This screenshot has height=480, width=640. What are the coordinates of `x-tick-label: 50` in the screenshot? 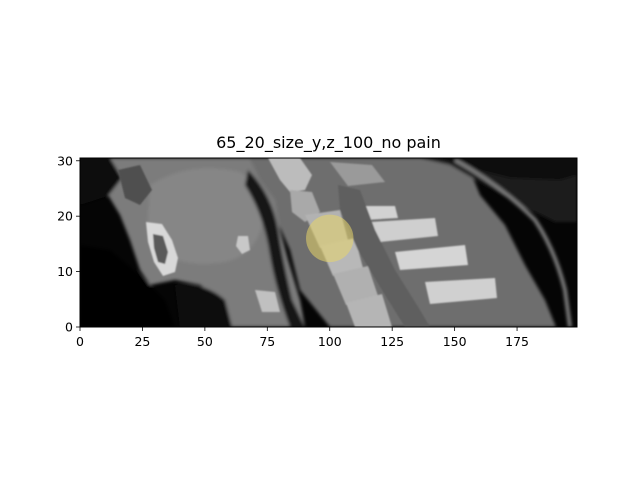 It's located at (205, 341).